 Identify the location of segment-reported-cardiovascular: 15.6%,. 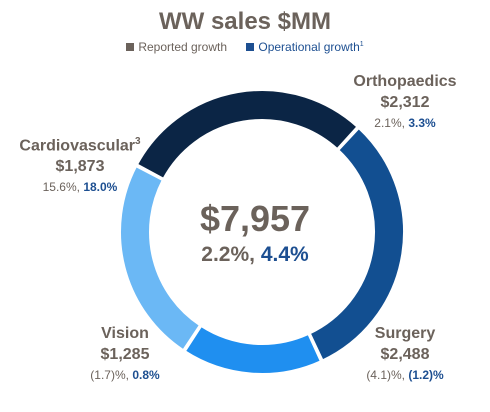
(61, 187).